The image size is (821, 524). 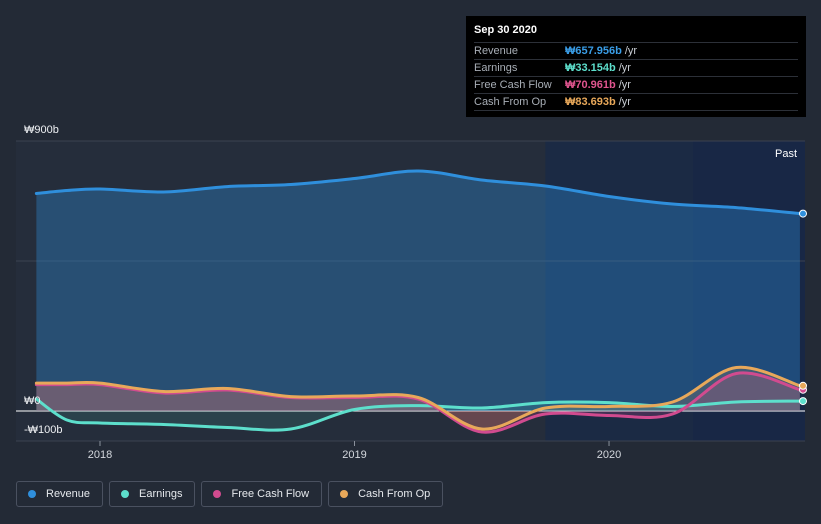 I want to click on legend-label: Free Cash Flow, so click(x=270, y=494).